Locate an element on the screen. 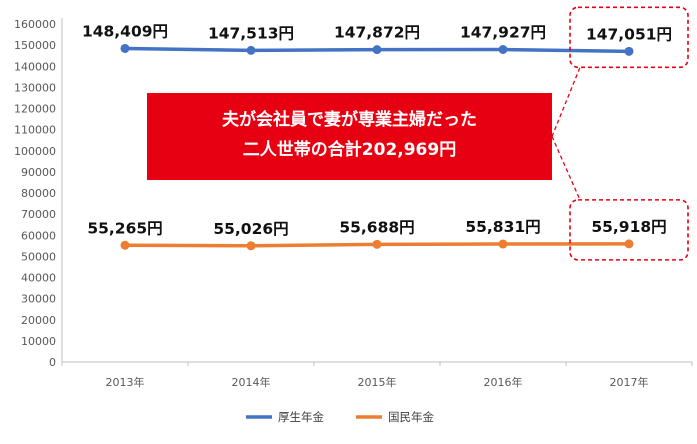  y-tick-label: 80000 is located at coordinates (38, 193).